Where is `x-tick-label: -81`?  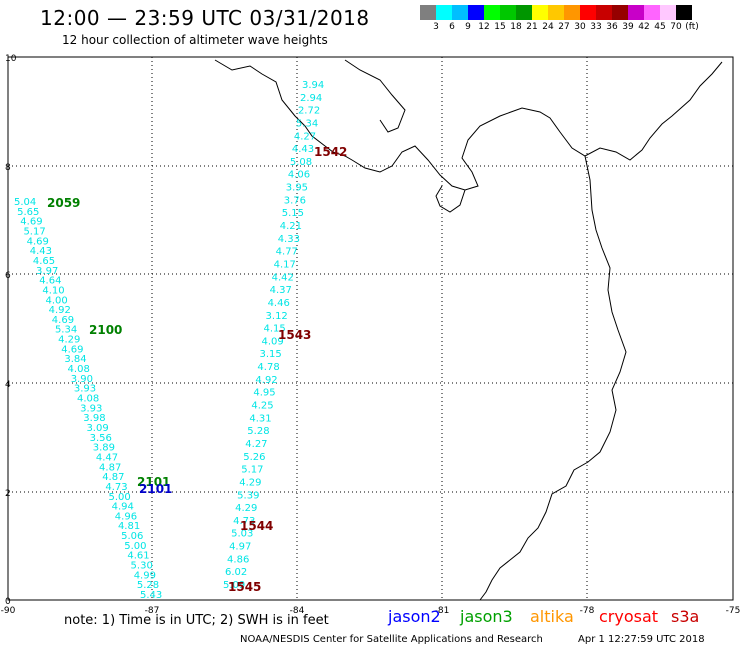
x-tick-label: -81 is located at coordinates (442, 611).